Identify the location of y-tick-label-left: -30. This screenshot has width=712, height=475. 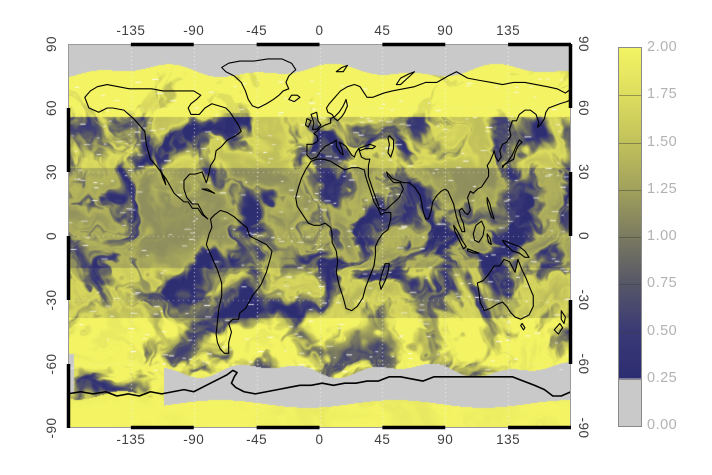
(51, 300).